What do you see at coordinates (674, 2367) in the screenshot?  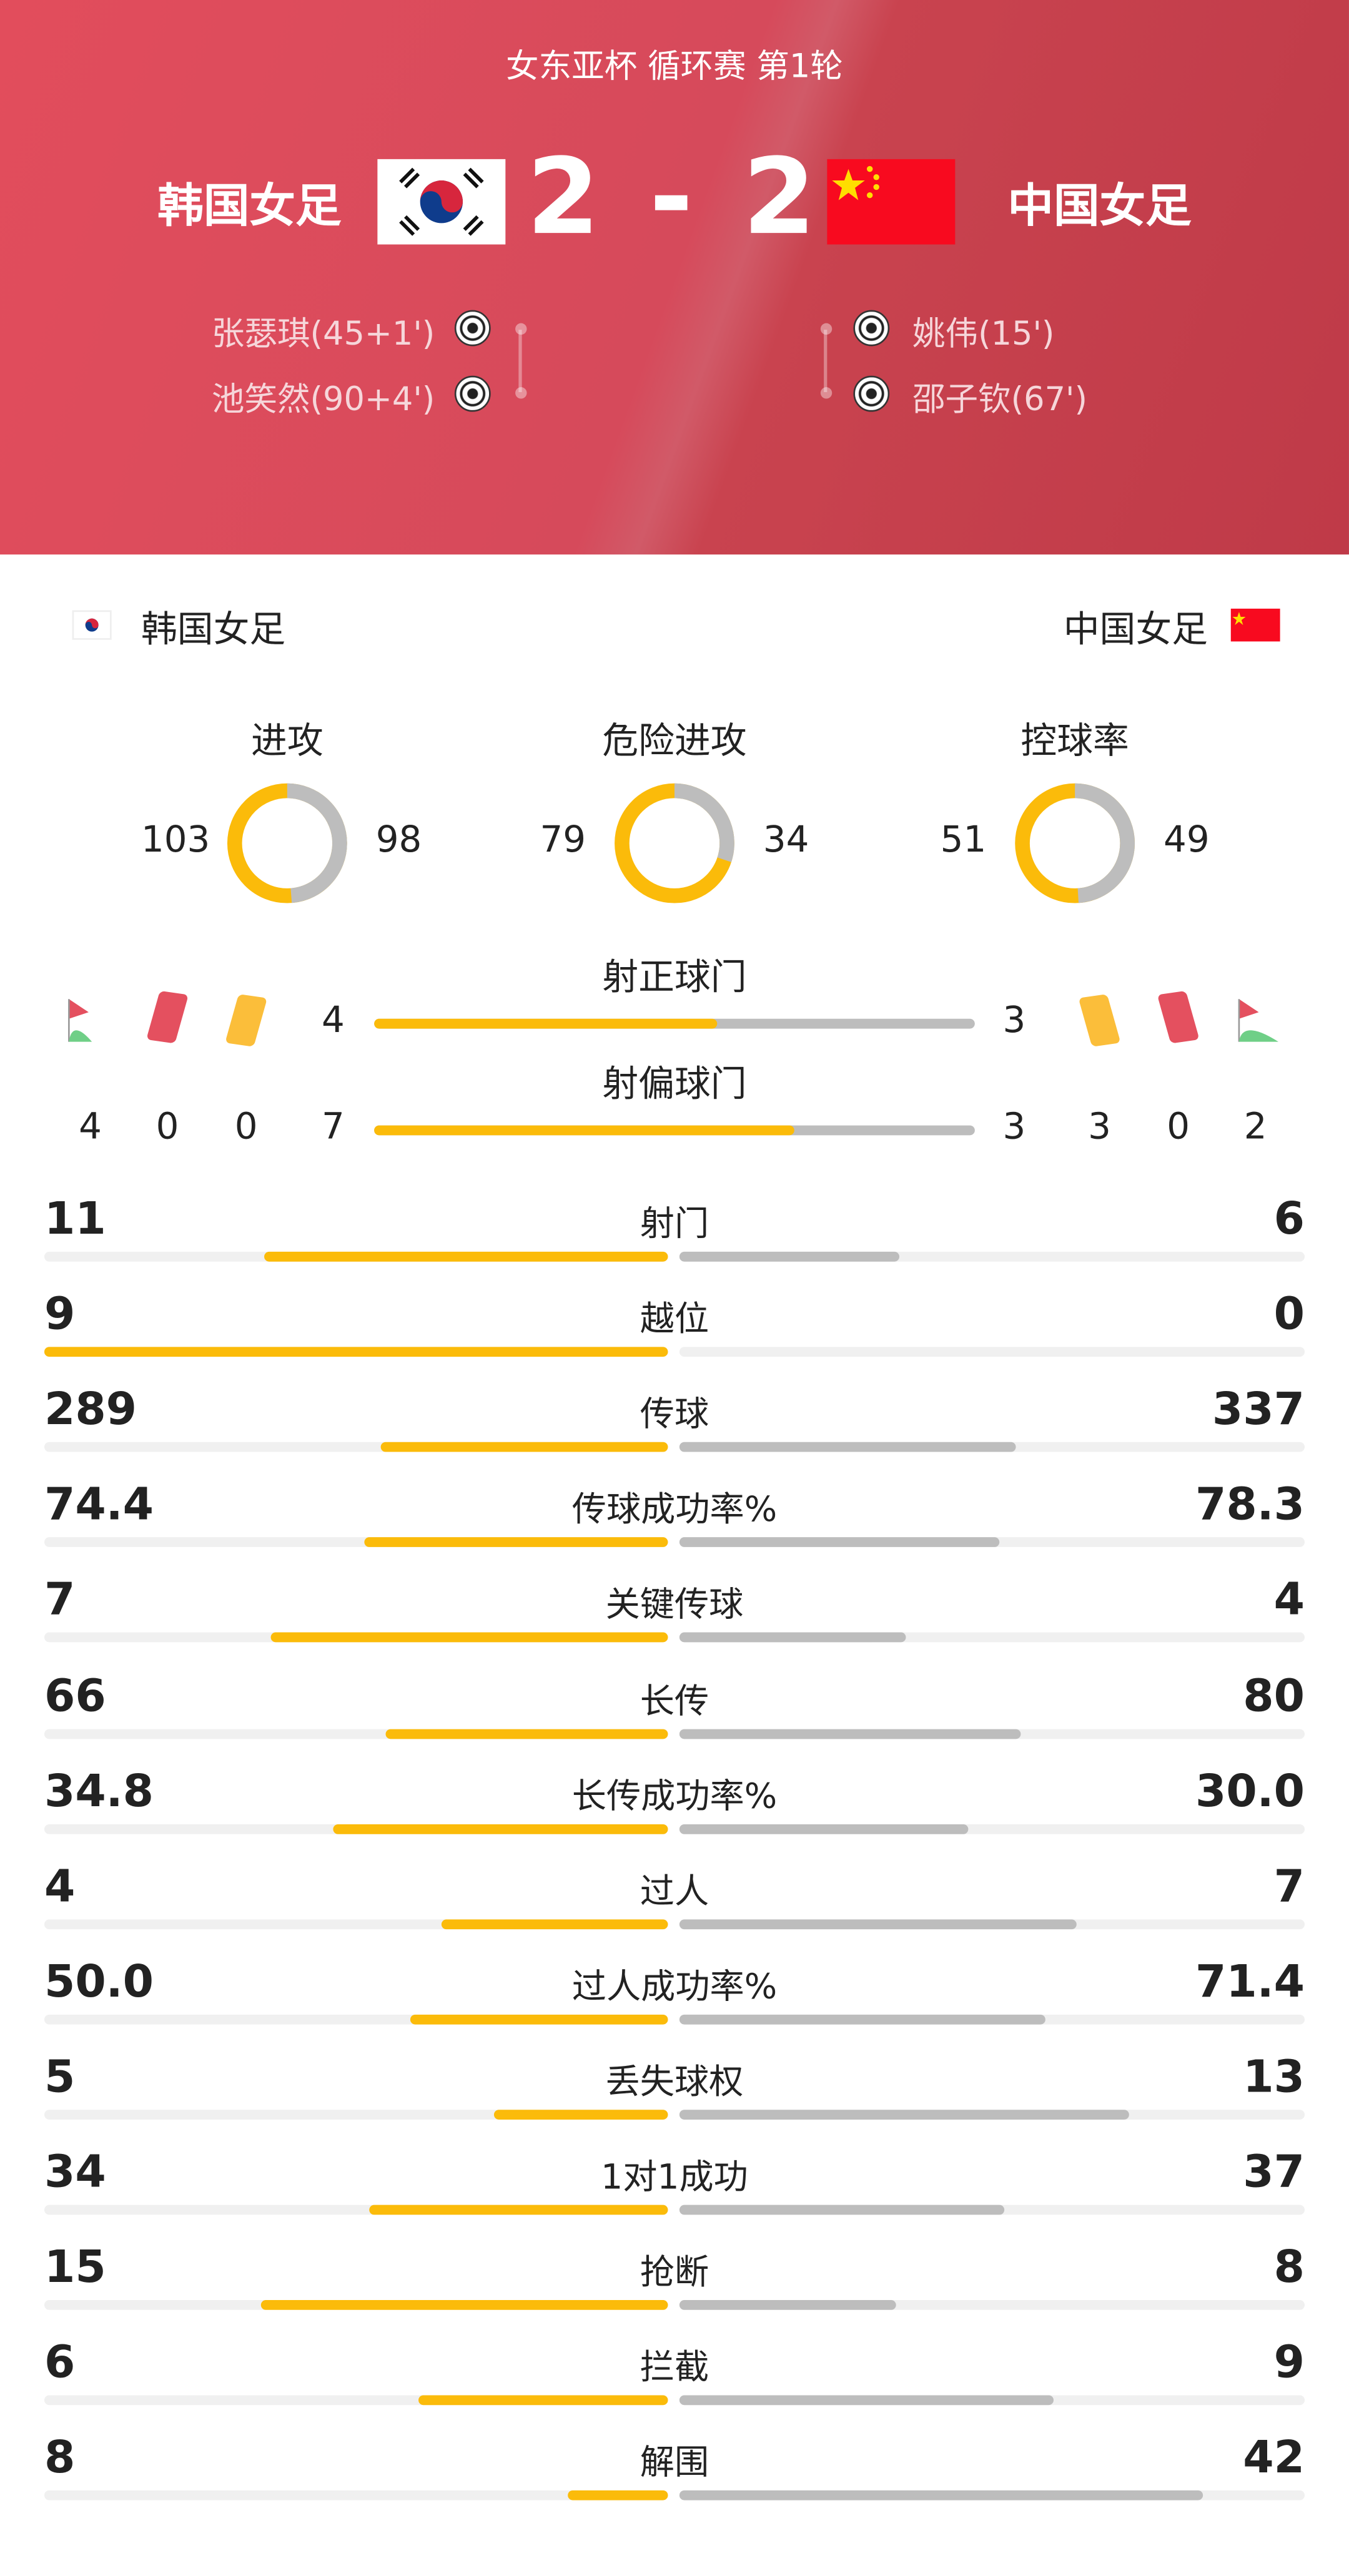 I see `stat-label: 拦截` at bounding box center [674, 2367].